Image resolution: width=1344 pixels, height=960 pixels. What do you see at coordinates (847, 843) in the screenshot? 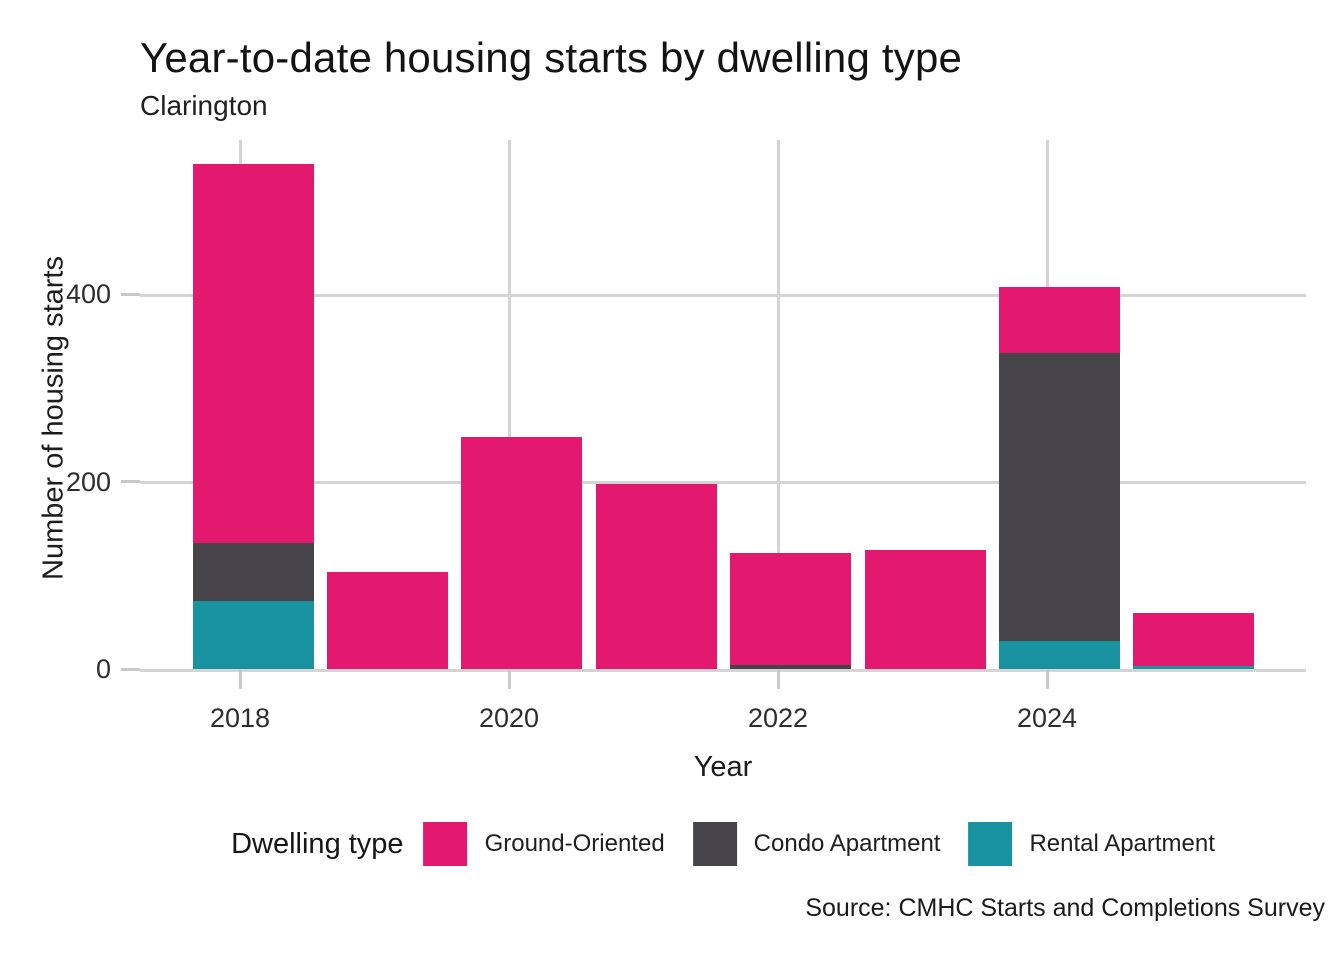
I see `legend-label: Condo Apartment` at bounding box center [847, 843].